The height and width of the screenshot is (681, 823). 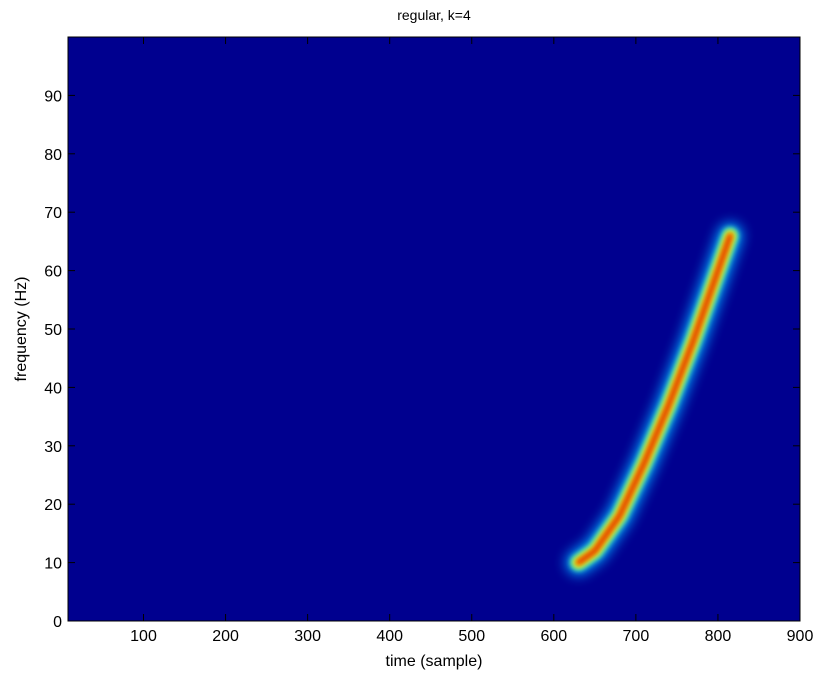 I want to click on x-tick-label: 400, so click(x=389, y=636).